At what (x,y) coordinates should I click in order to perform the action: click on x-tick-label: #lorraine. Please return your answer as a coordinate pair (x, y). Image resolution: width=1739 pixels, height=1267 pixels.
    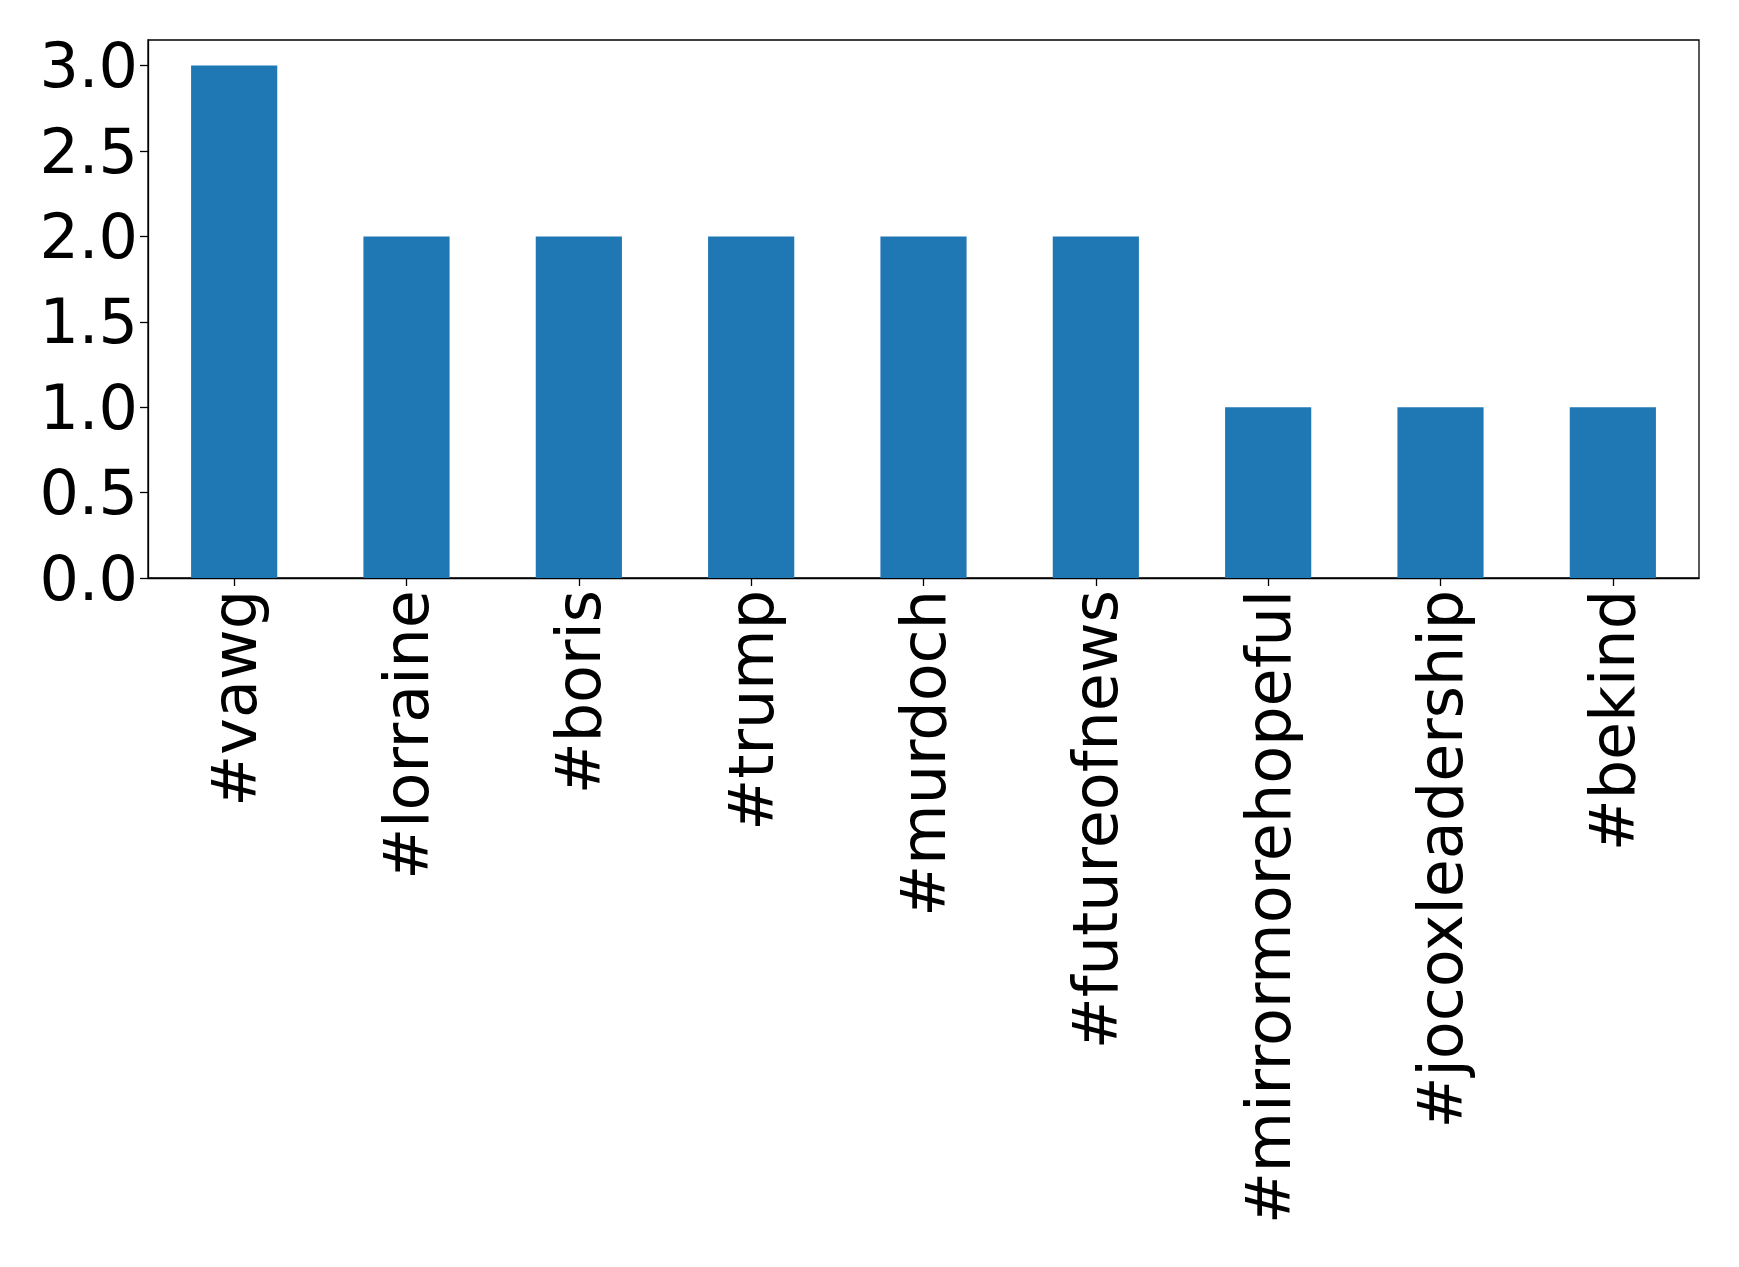
    Looking at the image, I should click on (406, 735).